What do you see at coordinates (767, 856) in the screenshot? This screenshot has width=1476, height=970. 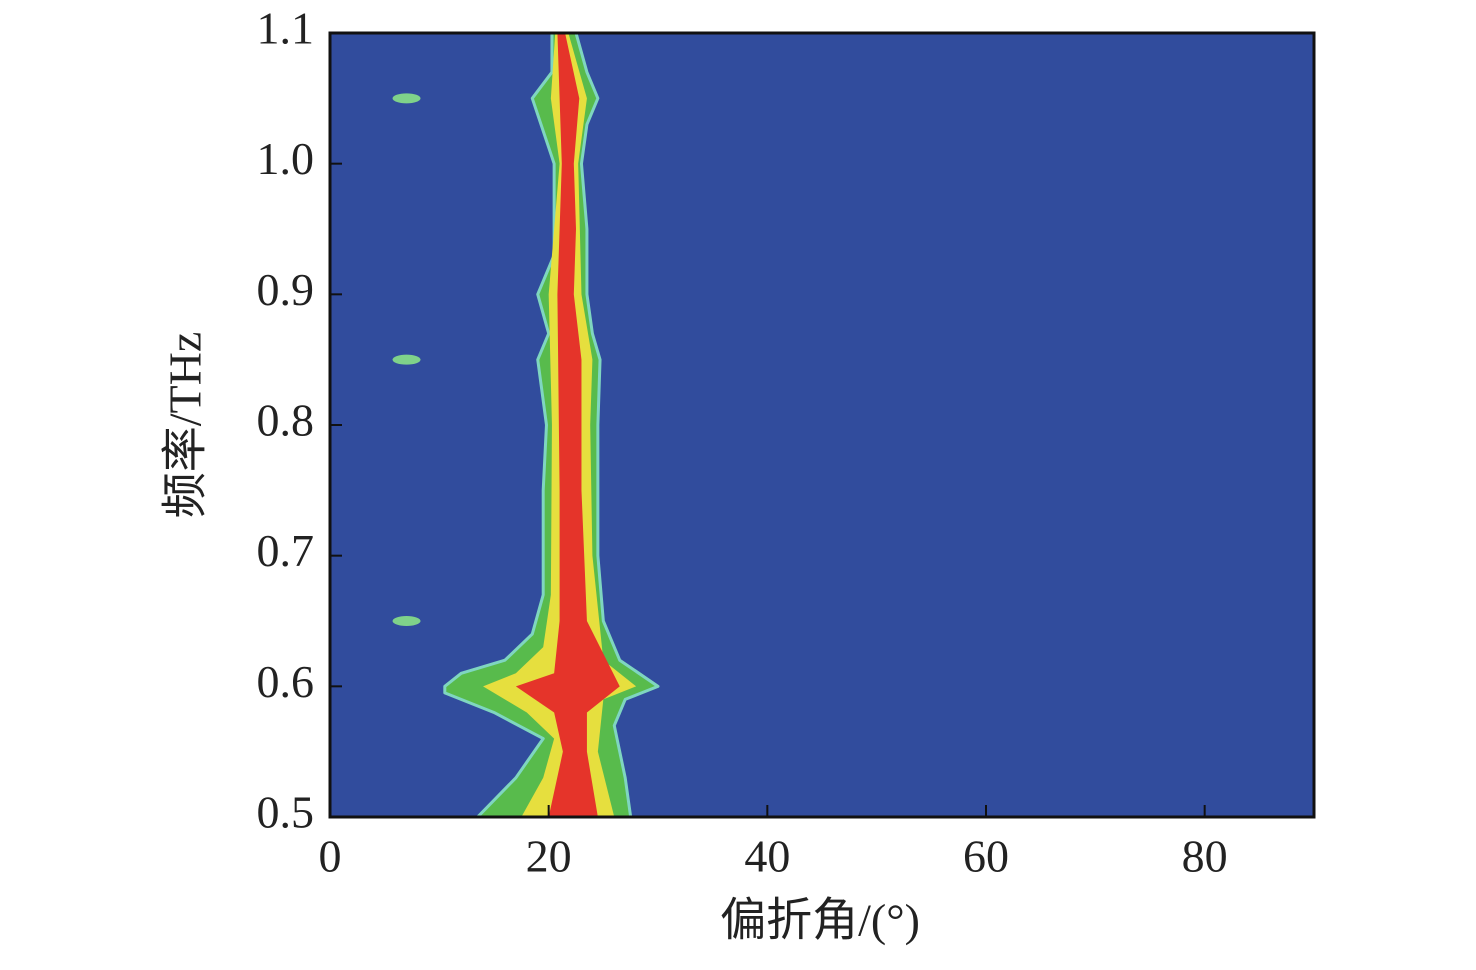 I see `x-tick-label: 40` at bounding box center [767, 856].